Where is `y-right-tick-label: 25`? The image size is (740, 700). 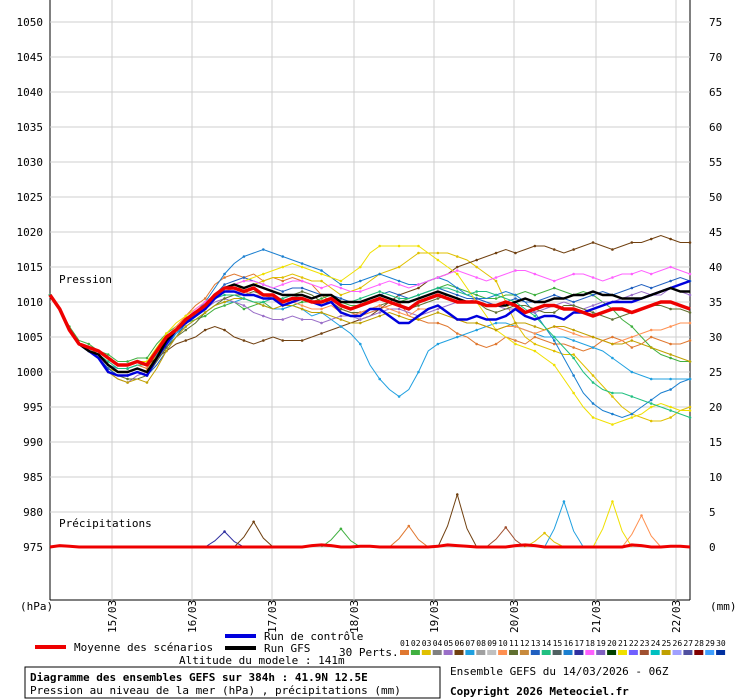 y-right-tick-label: 25 is located at coordinates (715, 372).